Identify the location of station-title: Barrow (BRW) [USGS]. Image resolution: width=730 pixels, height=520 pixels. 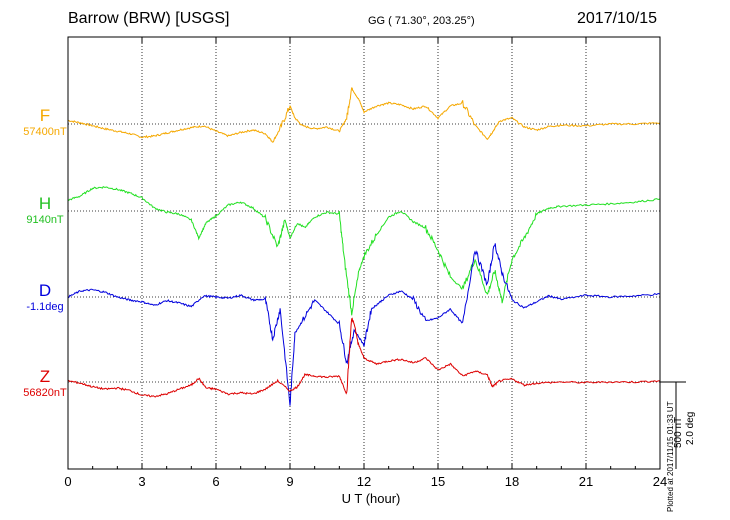
(149, 18).